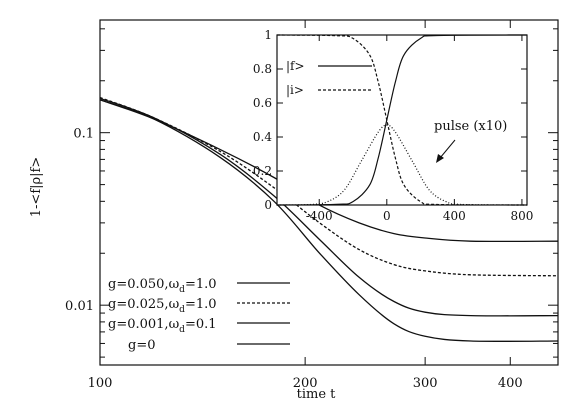  I want to click on y-tick-label: 0.01, so click(79, 306).